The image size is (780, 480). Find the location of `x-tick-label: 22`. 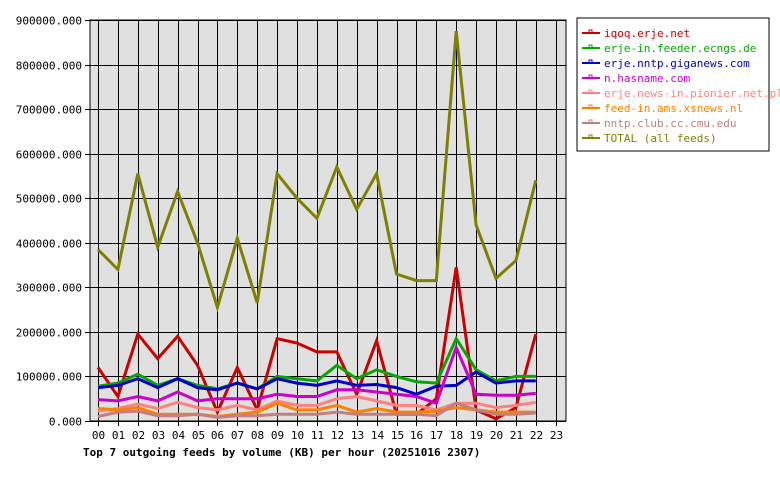

x-tick-label: 22 is located at coordinates (536, 435).